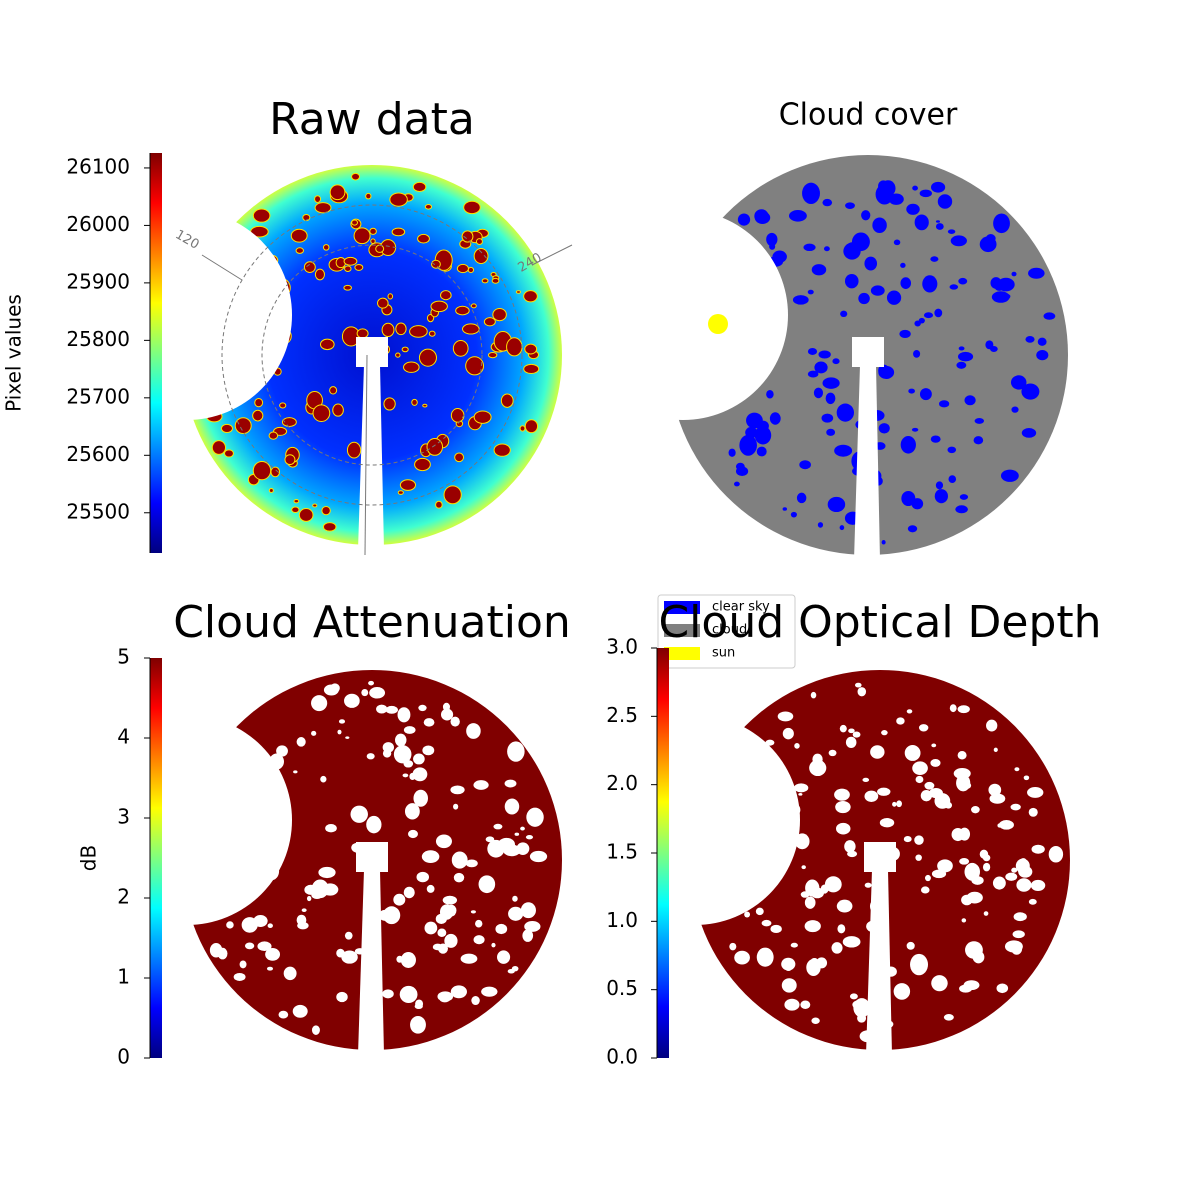  I want to click on colorbar-tick-label: 25700, so click(98, 396).